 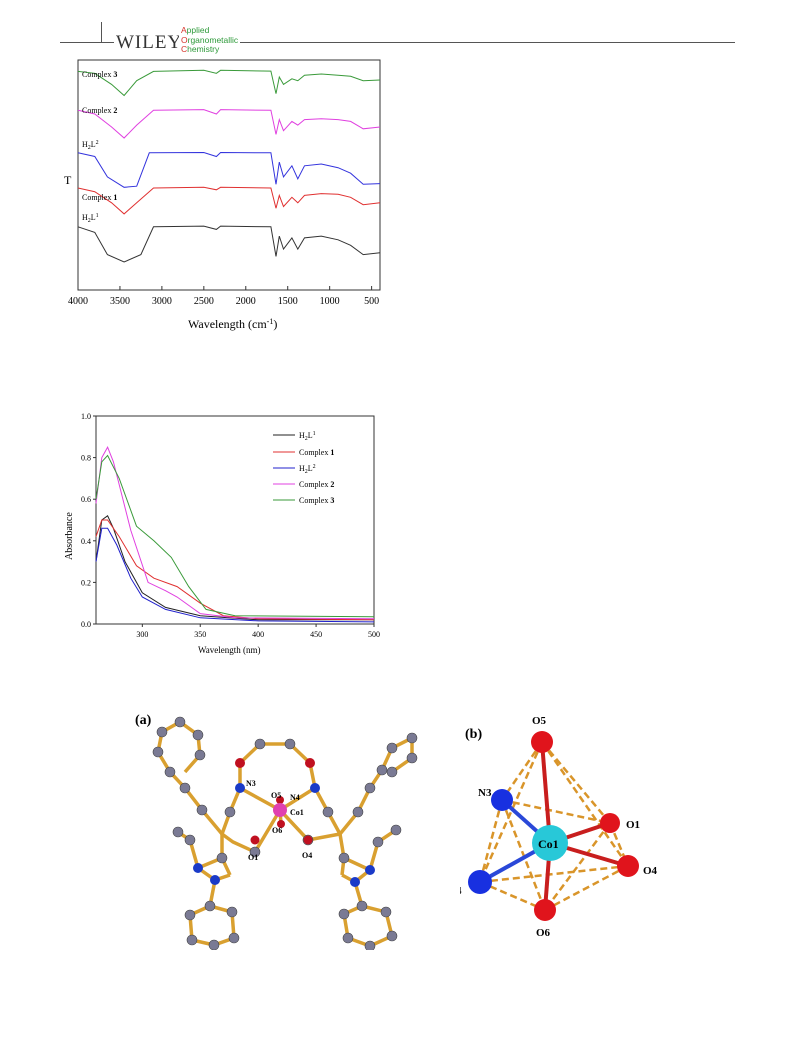 I want to click on ir-x-tick-label: 2000, so click(x=246, y=301).